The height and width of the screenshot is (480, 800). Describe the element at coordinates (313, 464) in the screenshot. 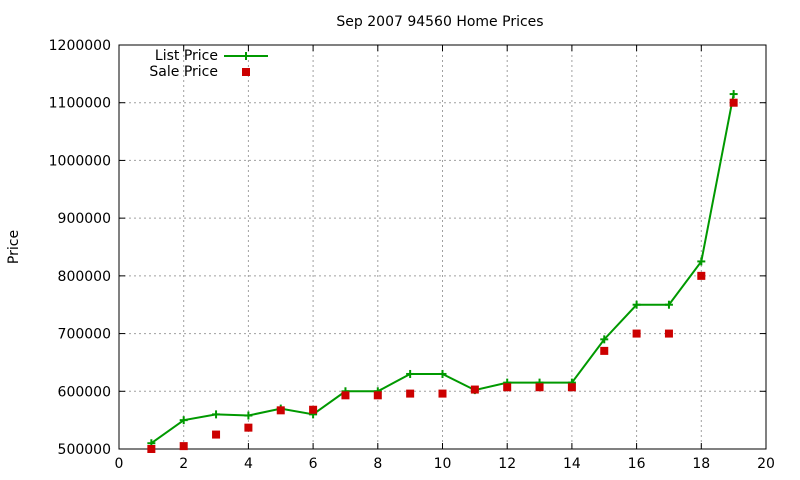

I see `x-tick-label: 6` at that location.